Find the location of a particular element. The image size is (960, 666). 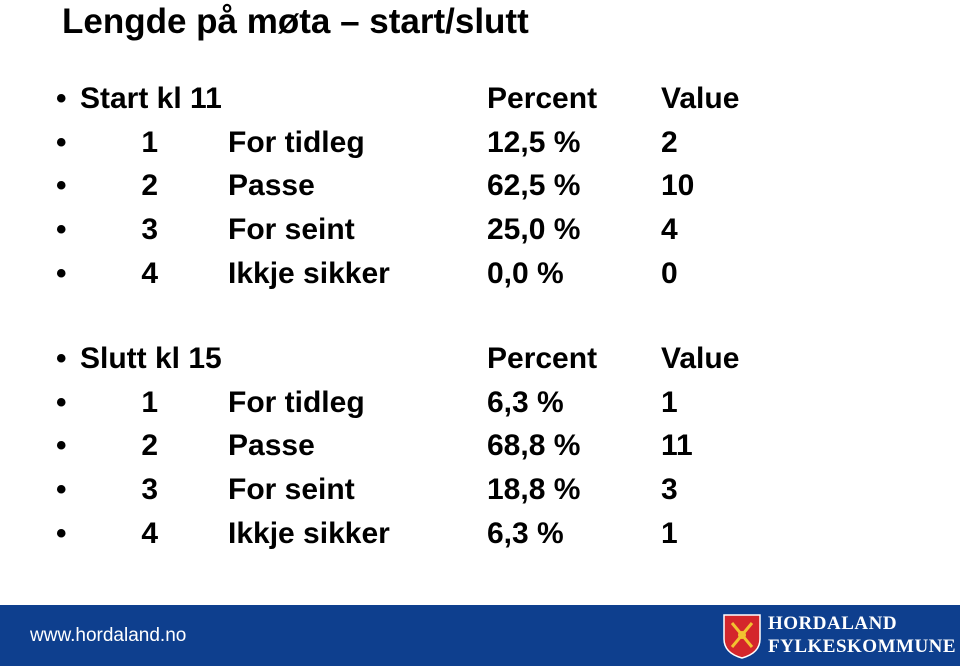

logo-line1: HORDALAND is located at coordinates (833, 623).